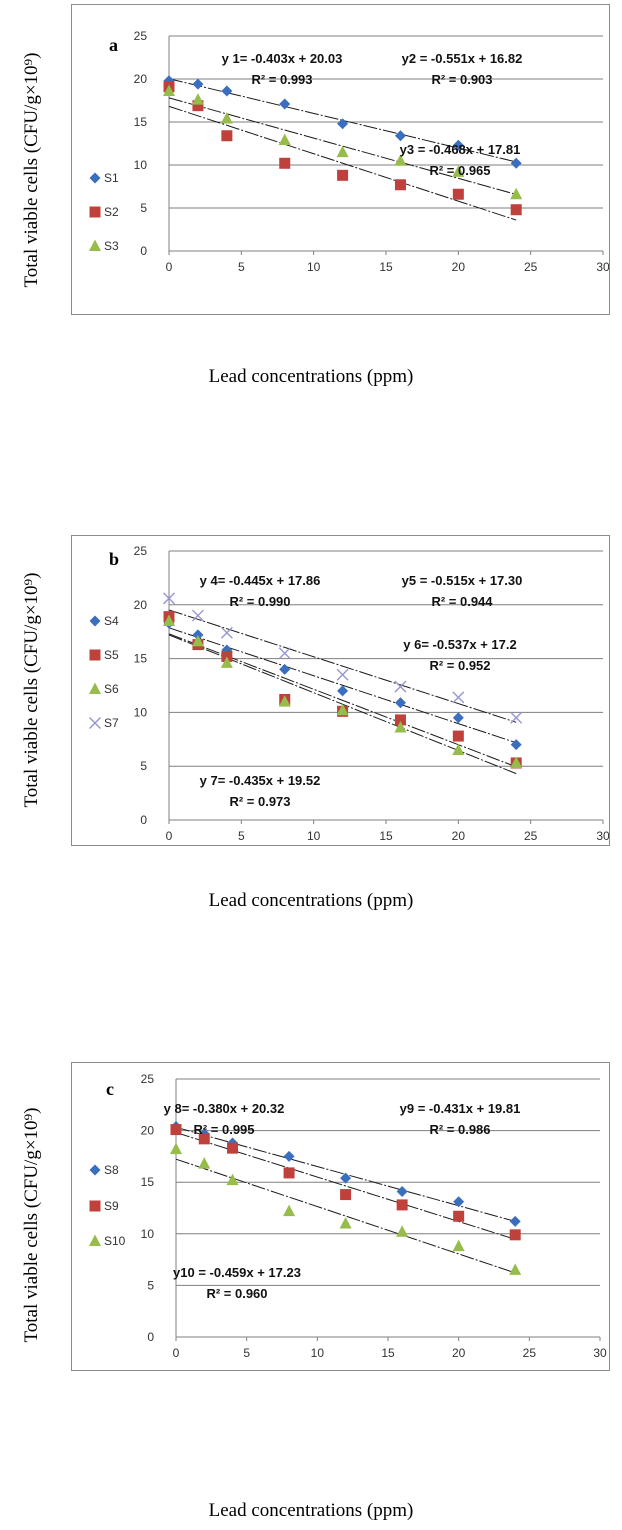  What do you see at coordinates (314, 836) in the screenshot?
I see `x-tick-label: 10` at bounding box center [314, 836].